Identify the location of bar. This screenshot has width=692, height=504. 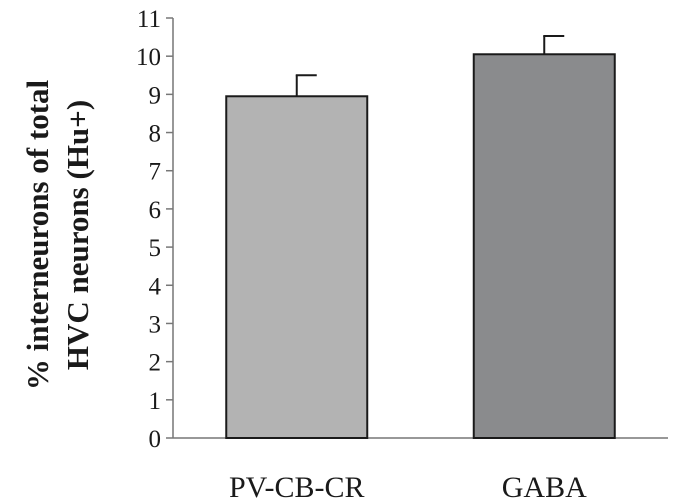
(297, 267).